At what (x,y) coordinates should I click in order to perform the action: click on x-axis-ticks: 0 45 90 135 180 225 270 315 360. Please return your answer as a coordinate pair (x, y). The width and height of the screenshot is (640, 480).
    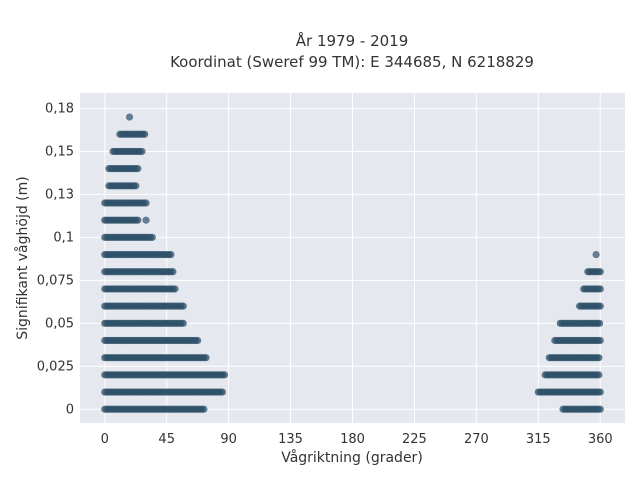
    Looking at the image, I should click on (357, 439).